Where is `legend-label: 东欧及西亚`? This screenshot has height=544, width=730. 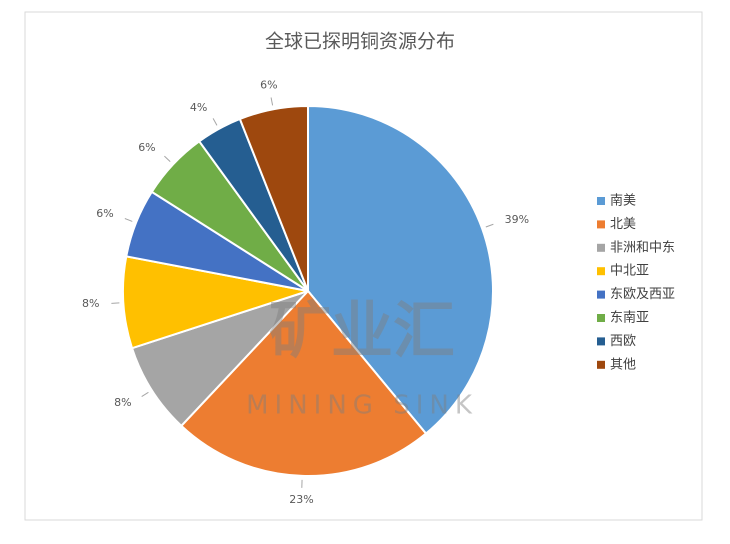
legend-label: 东欧及西亚 is located at coordinates (642, 294).